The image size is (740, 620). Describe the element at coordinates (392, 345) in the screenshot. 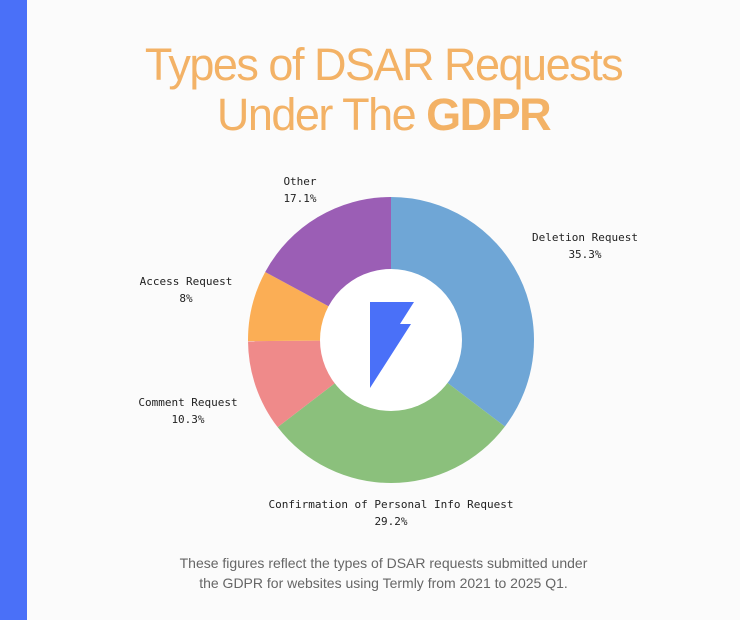

I see `termly-bolt-logo-icon` at that location.